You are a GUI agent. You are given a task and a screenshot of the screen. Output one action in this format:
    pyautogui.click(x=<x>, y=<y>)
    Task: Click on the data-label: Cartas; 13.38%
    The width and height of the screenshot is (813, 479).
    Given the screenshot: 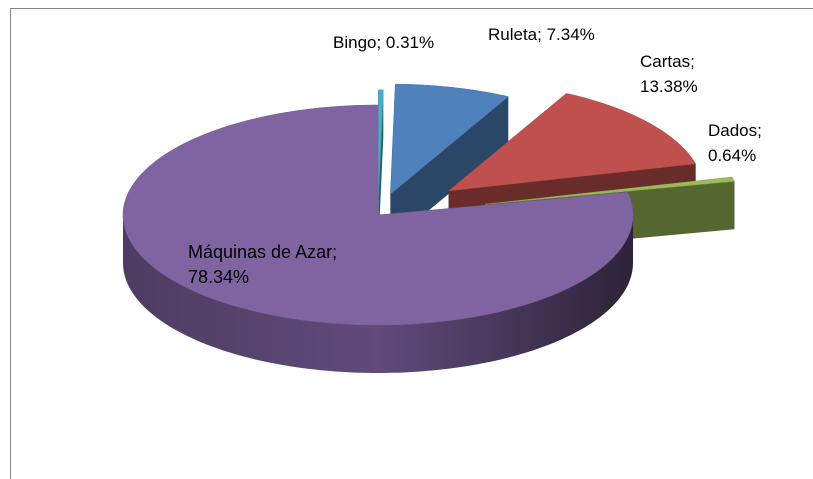 What is the action you would take?
    pyautogui.click(x=669, y=74)
    